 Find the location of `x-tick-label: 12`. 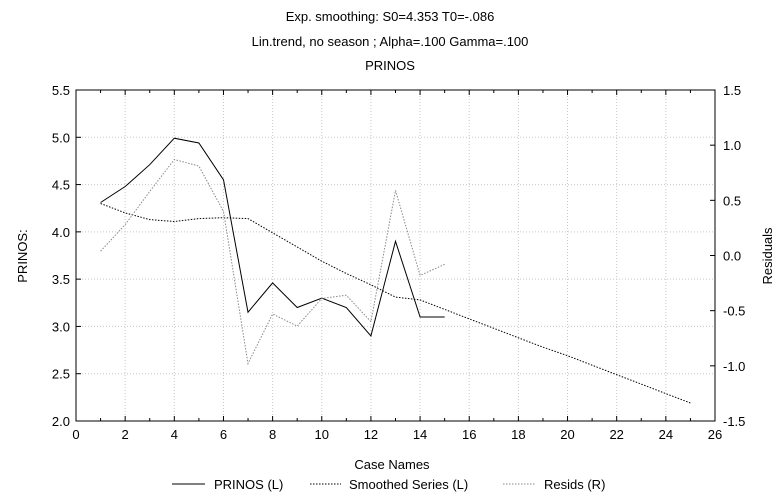

x-tick-label: 12 is located at coordinates (371, 434).